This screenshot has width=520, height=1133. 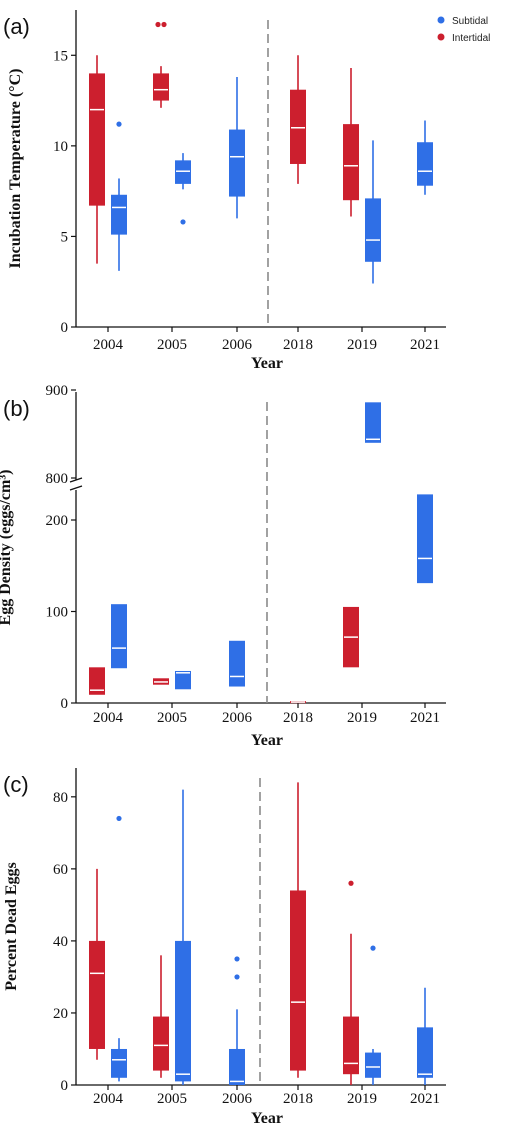 What do you see at coordinates (60, 147) in the screenshot?
I see `y-tick-label: 10` at bounding box center [60, 147].